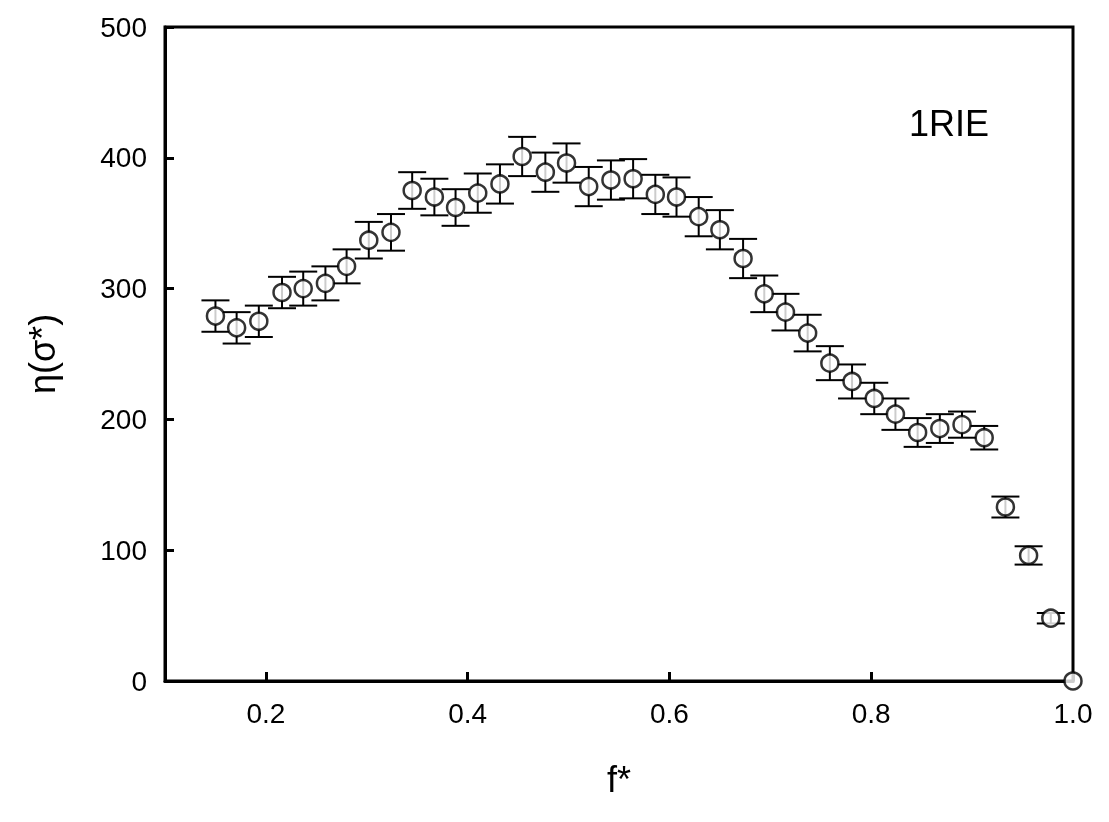 The image size is (1109, 822). What do you see at coordinates (619, 779) in the screenshot?
I see `x-axis-title: f*` at bounding box center [619, 779].